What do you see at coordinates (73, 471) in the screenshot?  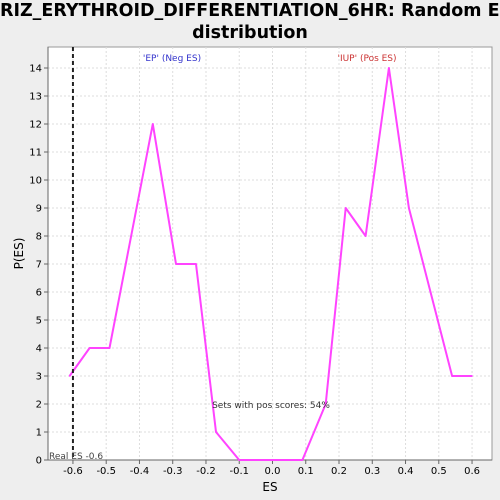 I see `x-tick-label: -0.6` at bounding box center [73, 471].